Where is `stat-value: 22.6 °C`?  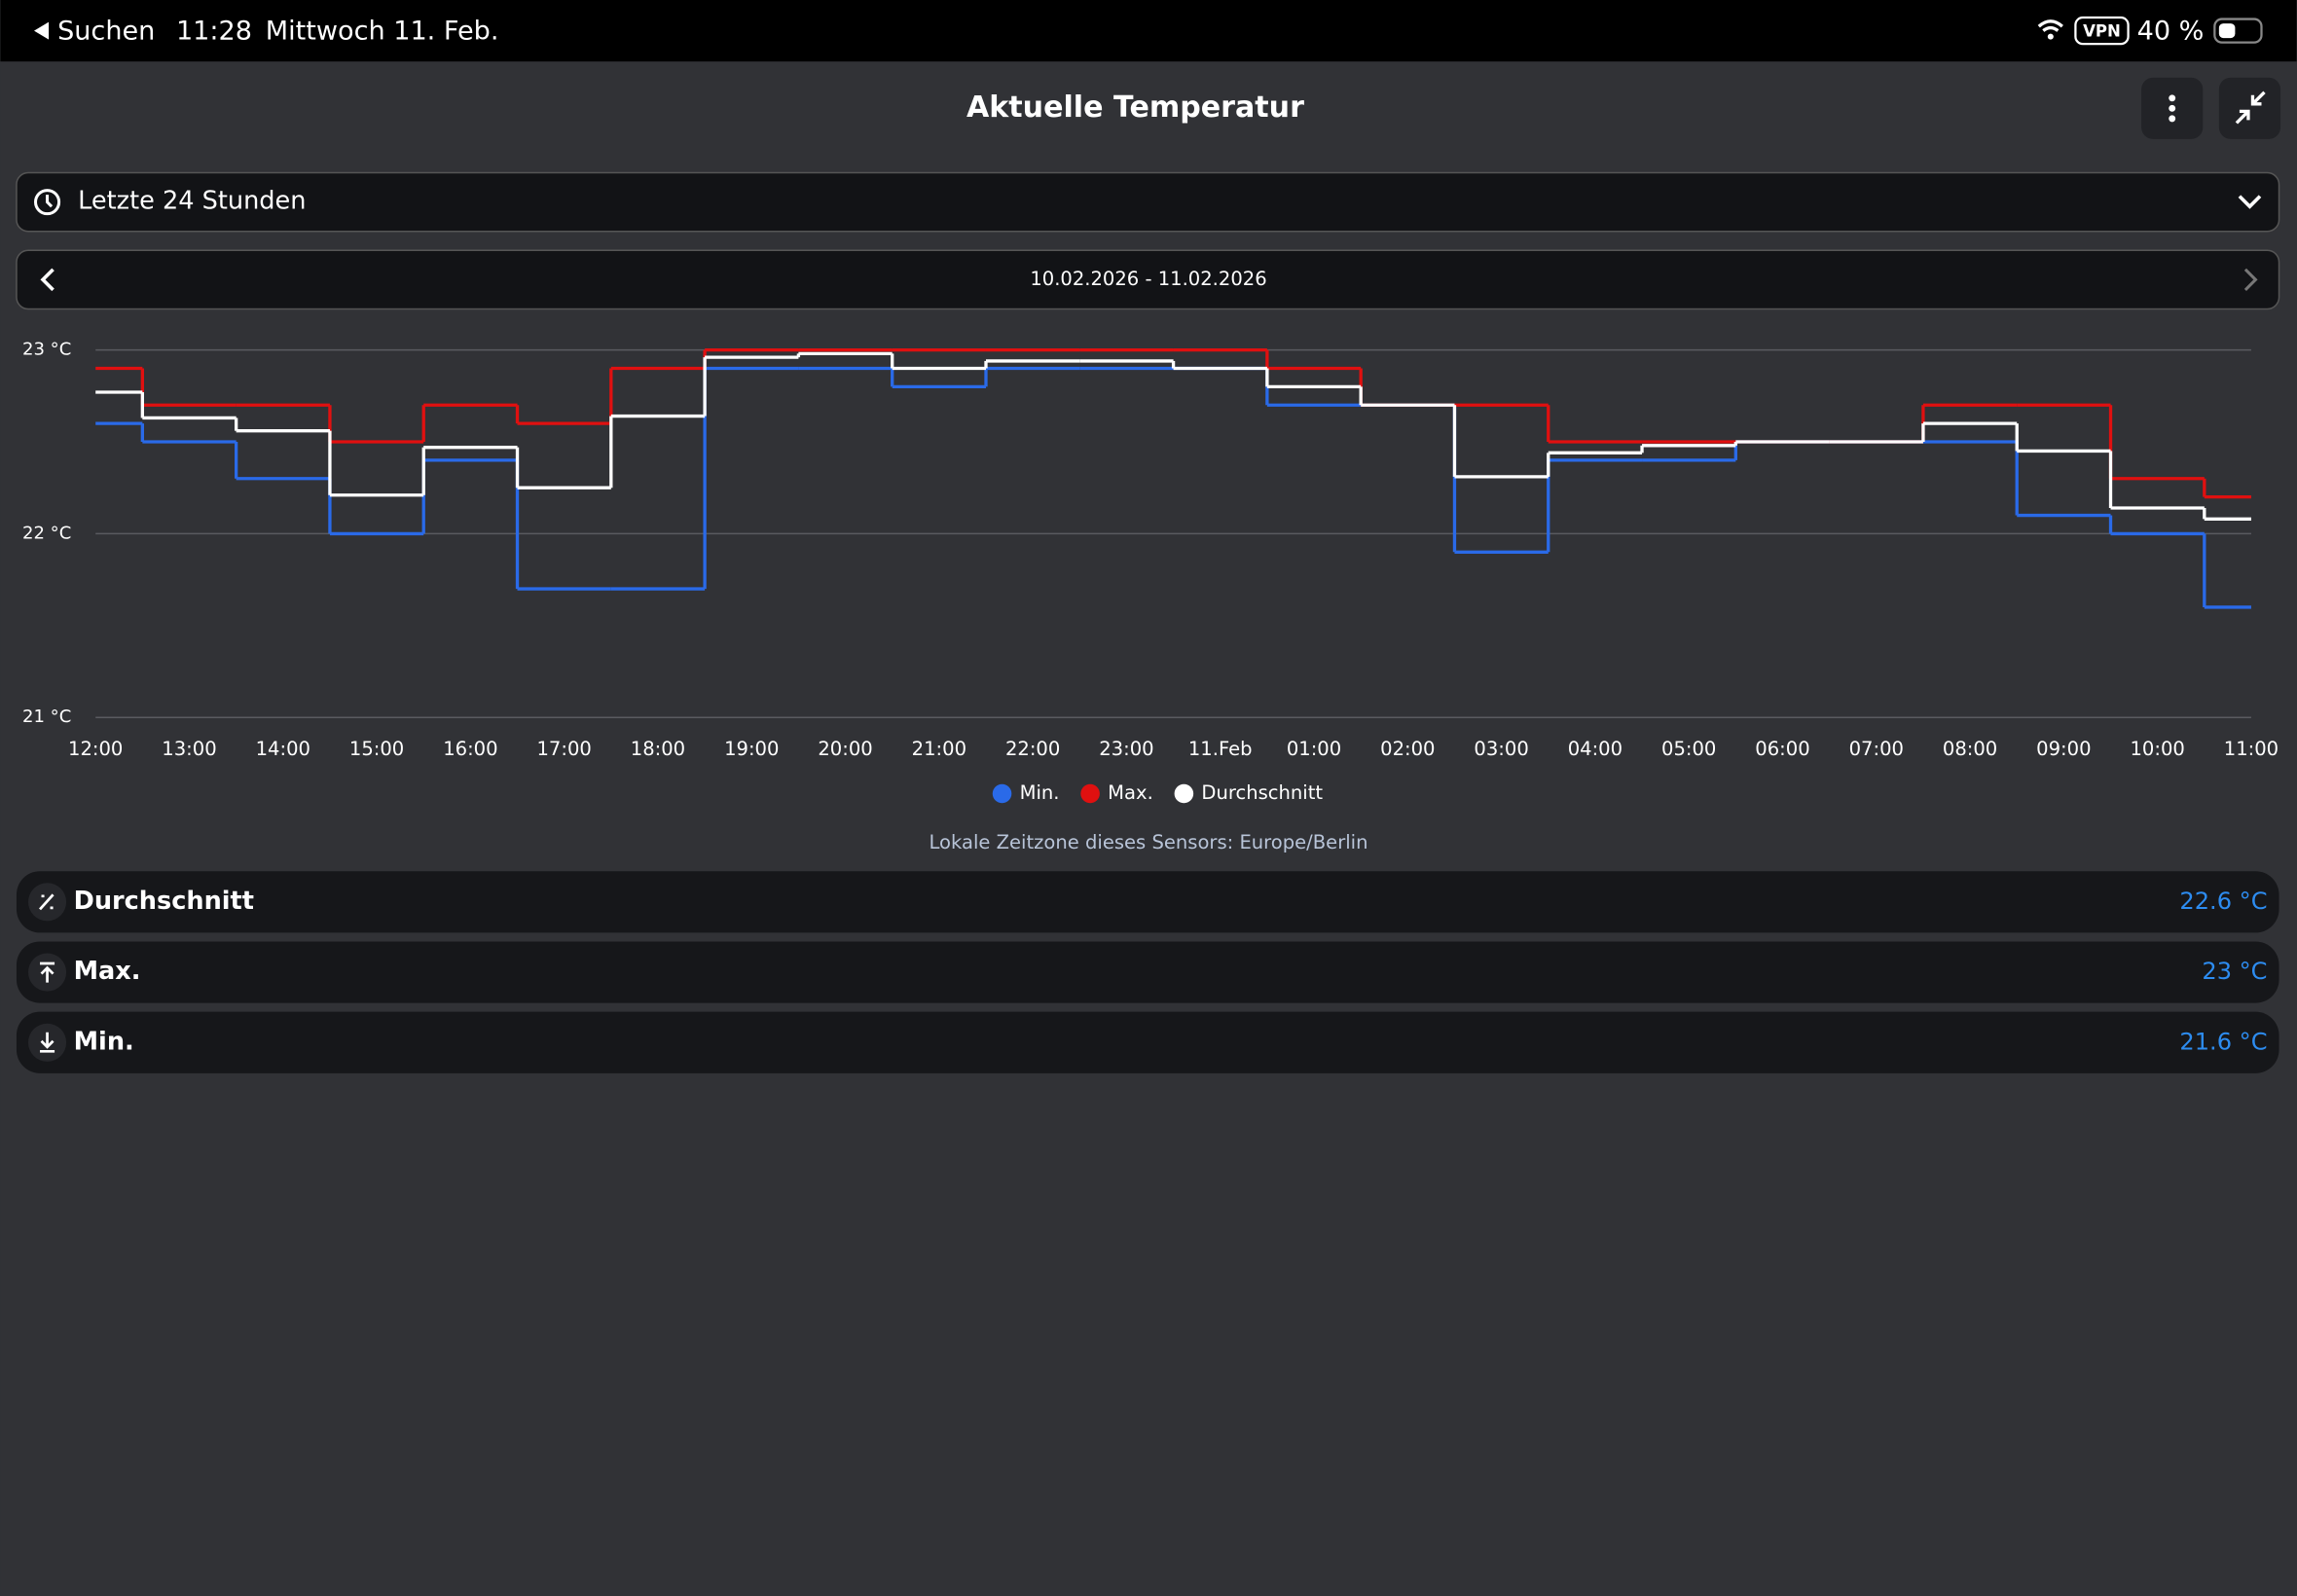 stat-value: 22.6 °C is located at coordinates (2223, 902).